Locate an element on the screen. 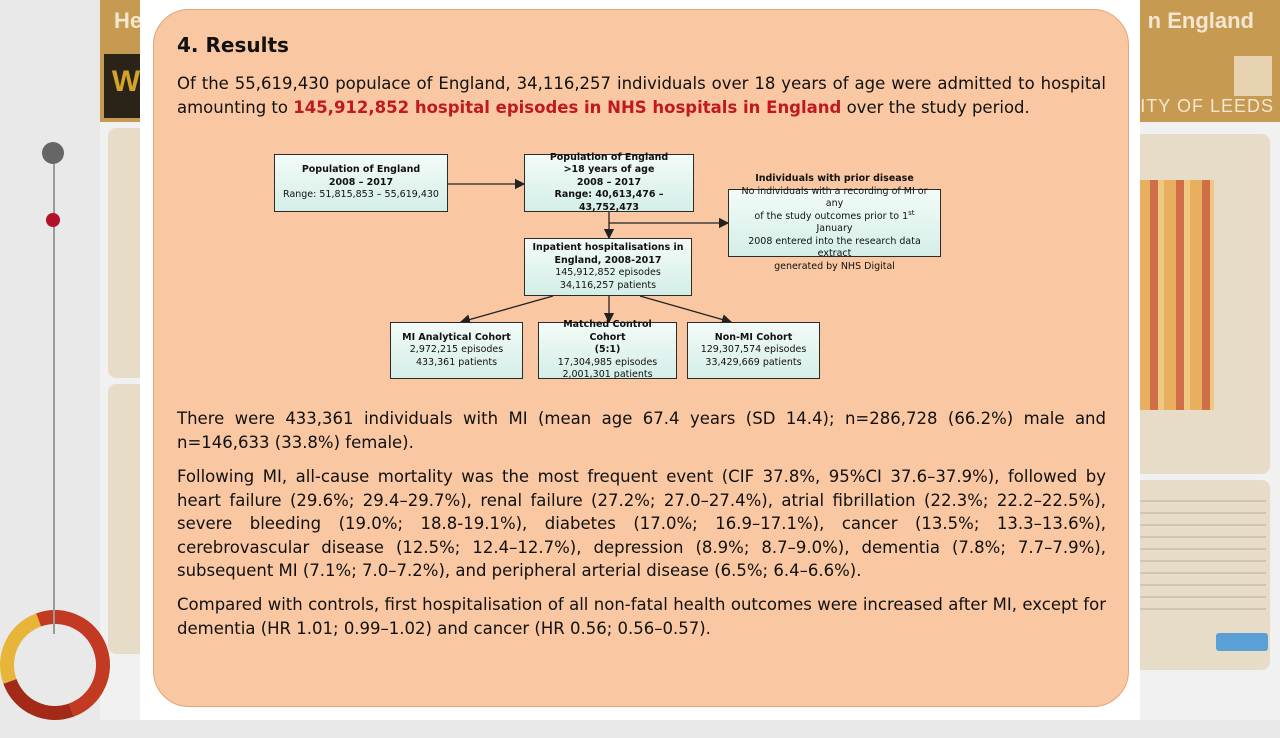  flow-box-patients: 33,429,669 patients is located at coordinates (753, 362).